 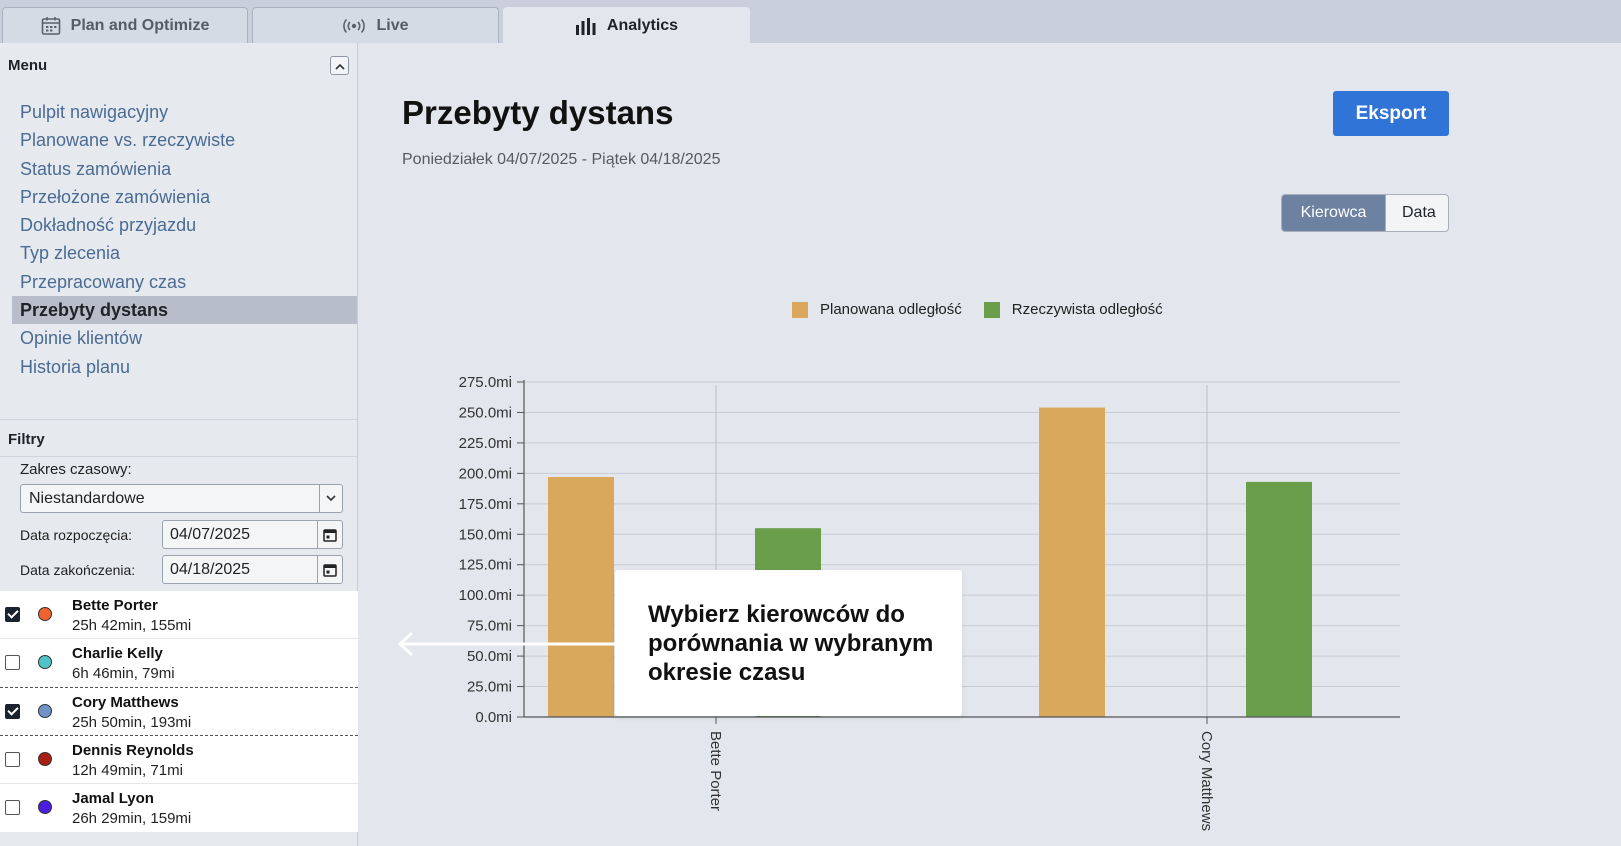 What do you see at coordinates (1391, 113) in the screenshot?
I see `export-button: Eksport` at bounding box center [1391, 113].